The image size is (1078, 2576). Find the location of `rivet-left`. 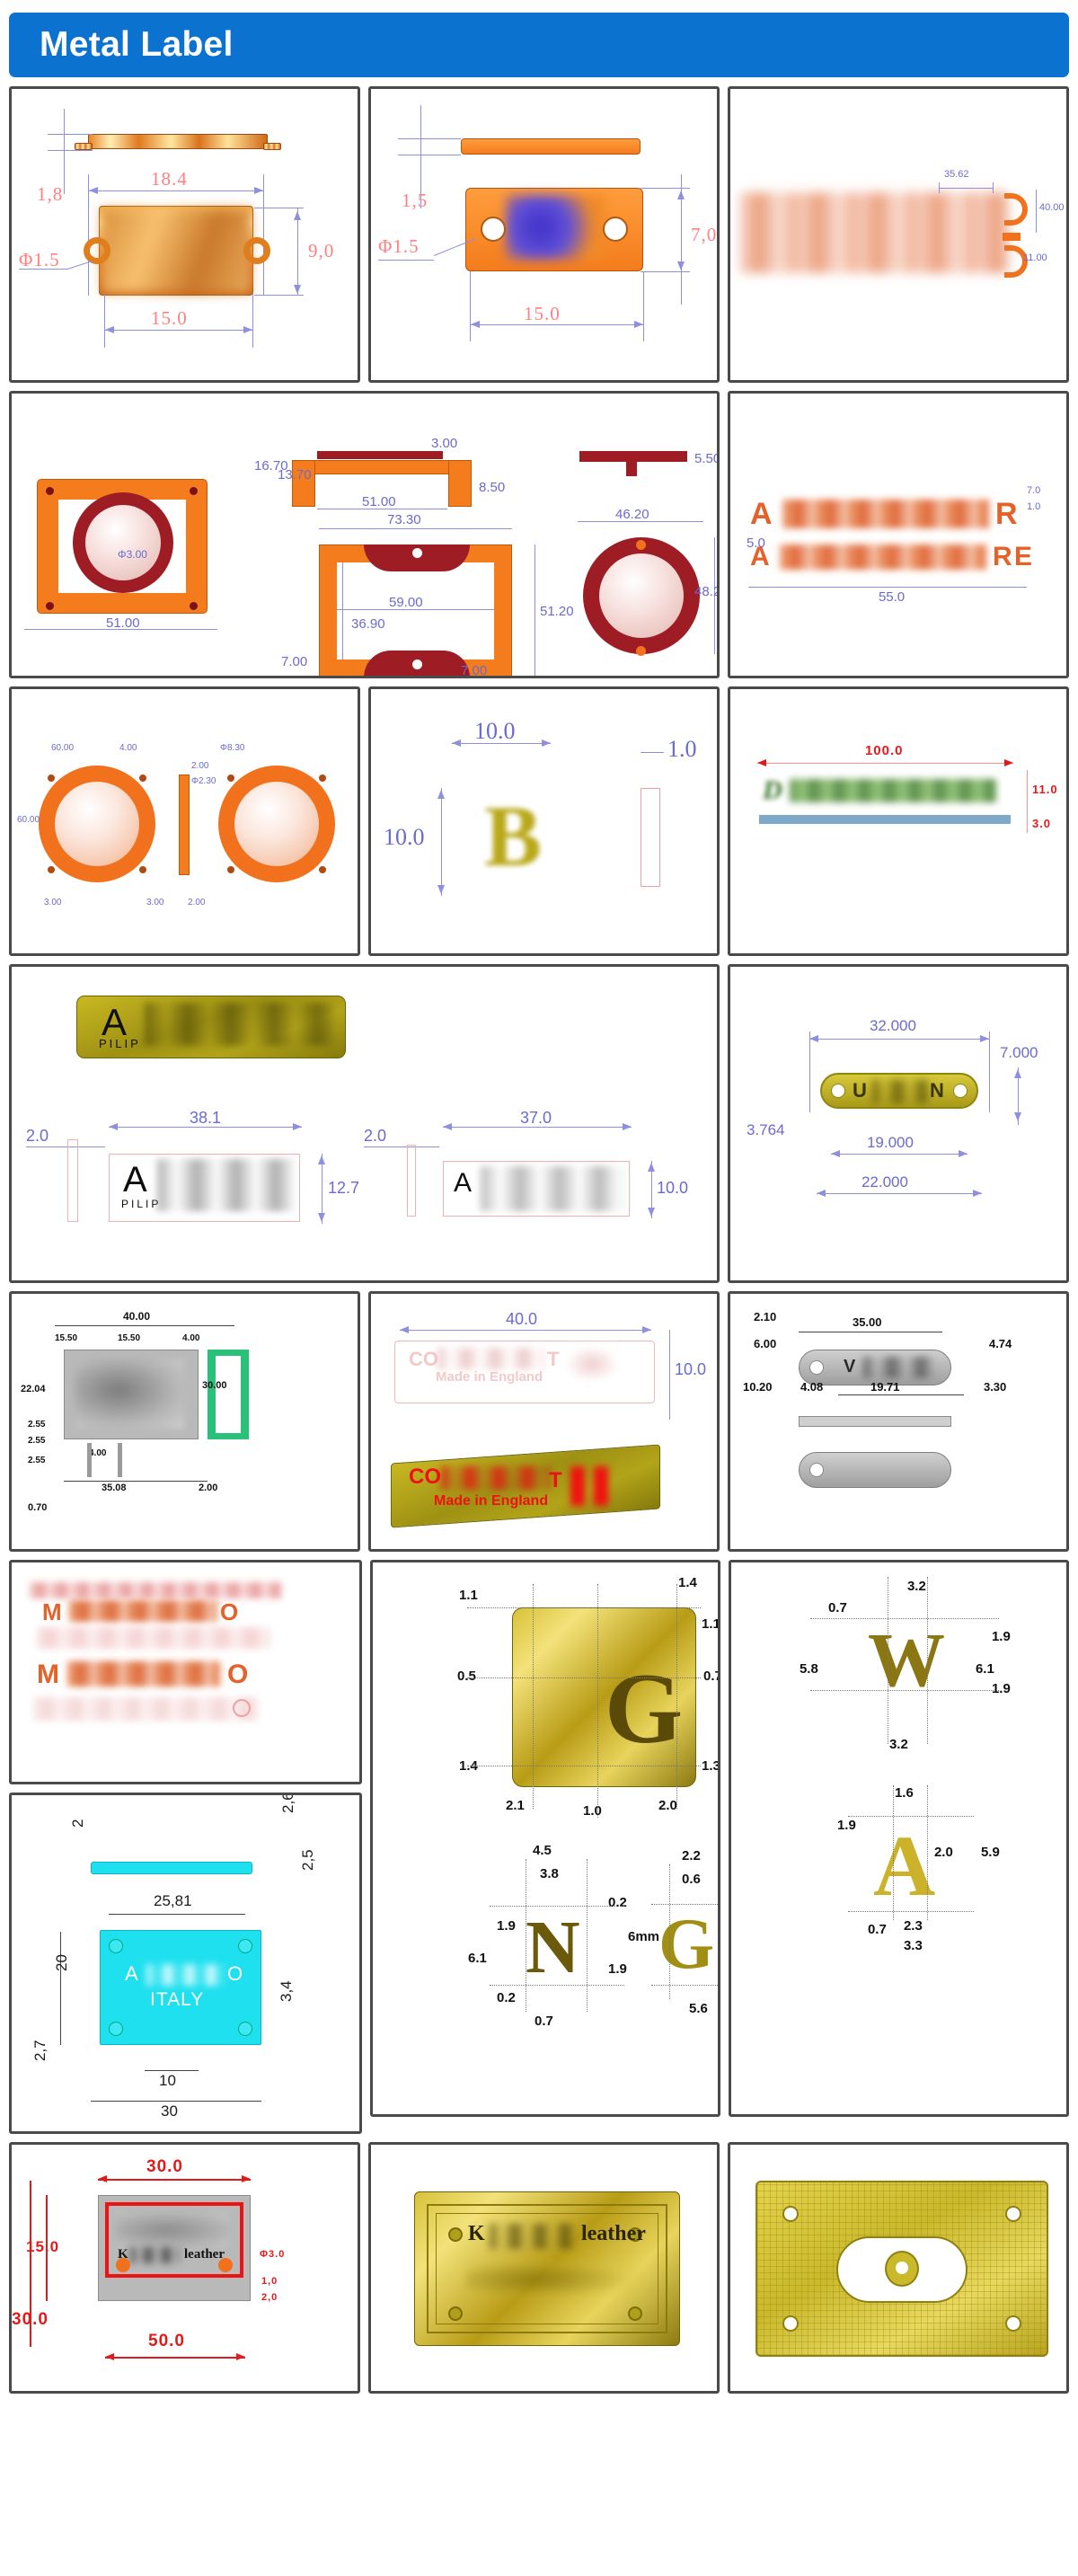

rivet-left is located at coordinates (123, 2265).